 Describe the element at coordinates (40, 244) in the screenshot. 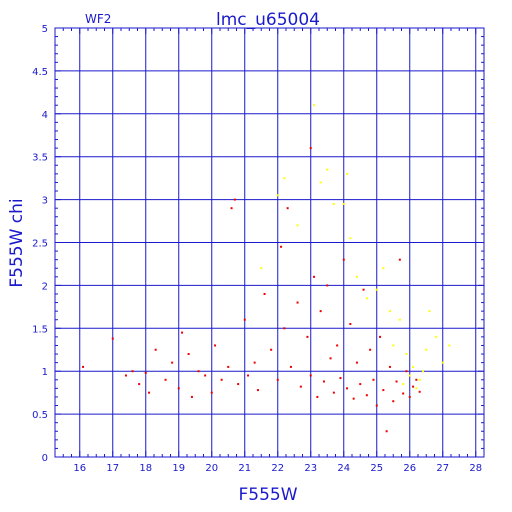

I see `y-tick-label: 2.5` at that location.